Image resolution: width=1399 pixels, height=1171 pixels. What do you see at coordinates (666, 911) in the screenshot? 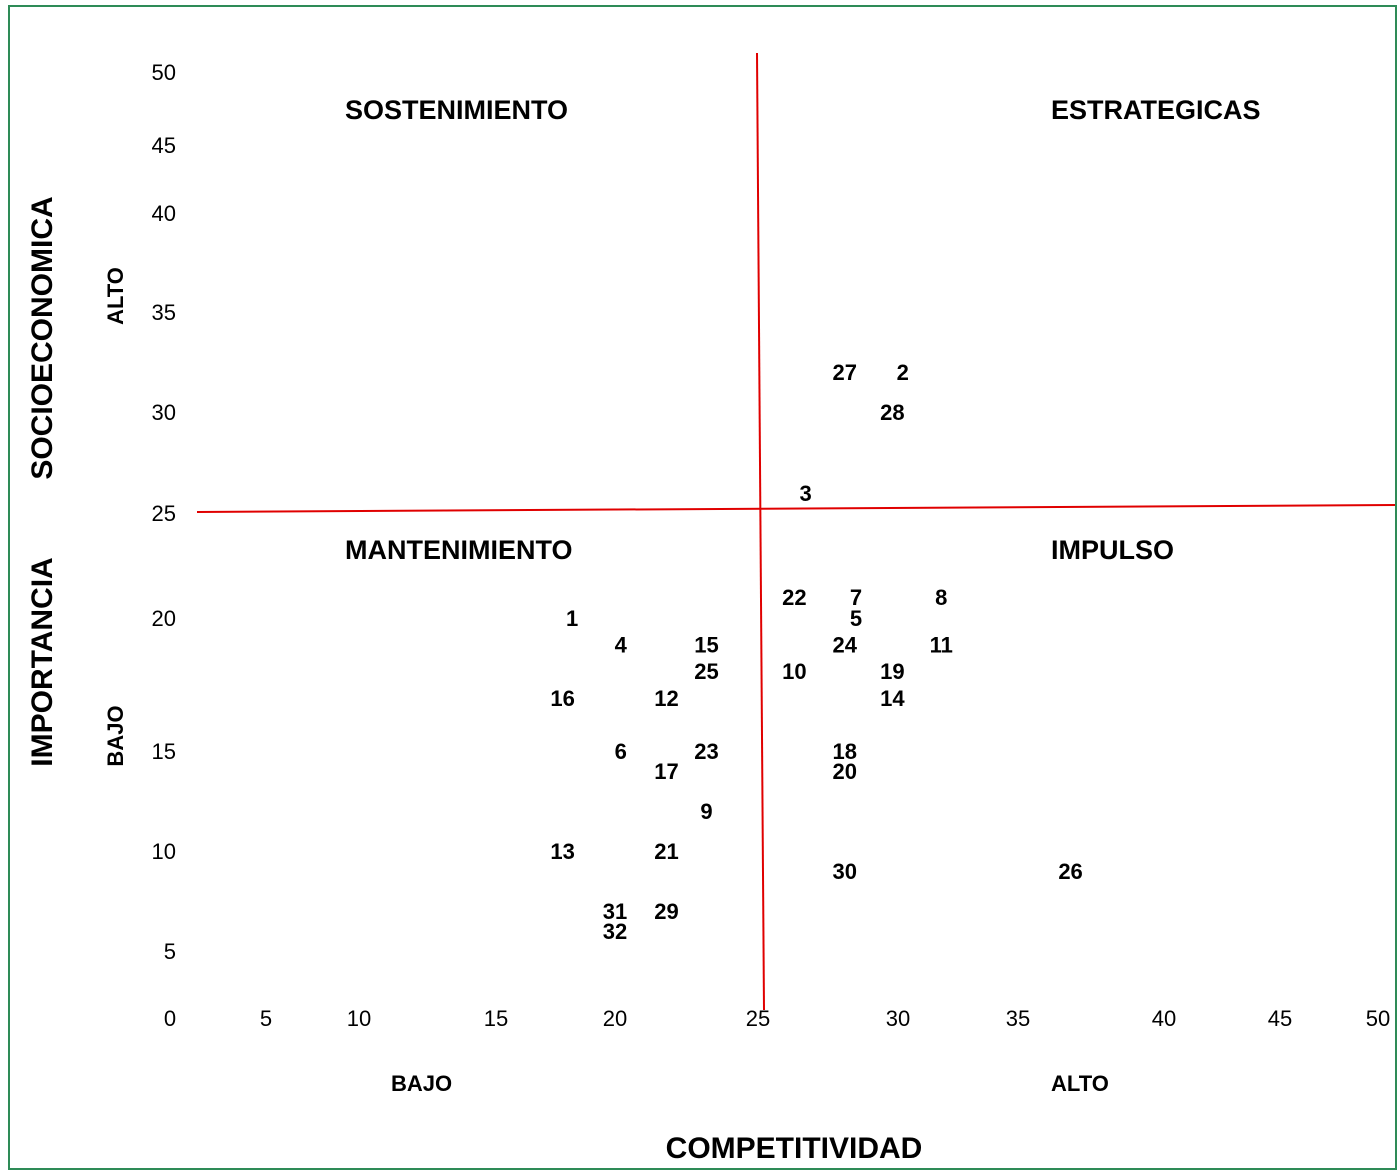
I see `data-point-label: 29` at bounding box center [666, 911].